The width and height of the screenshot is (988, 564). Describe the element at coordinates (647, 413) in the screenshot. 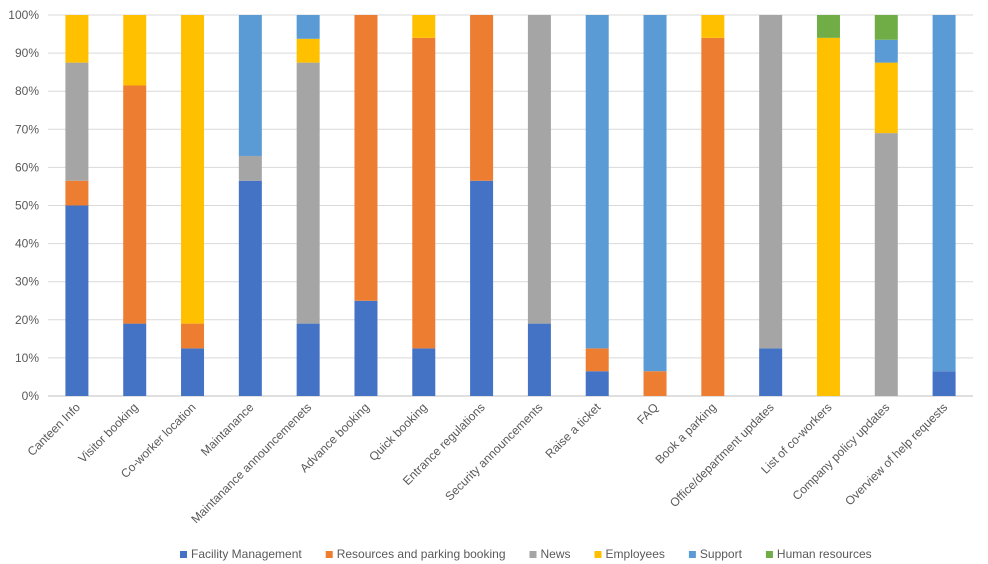

I see `x-tick-label: FAQ` at that location.